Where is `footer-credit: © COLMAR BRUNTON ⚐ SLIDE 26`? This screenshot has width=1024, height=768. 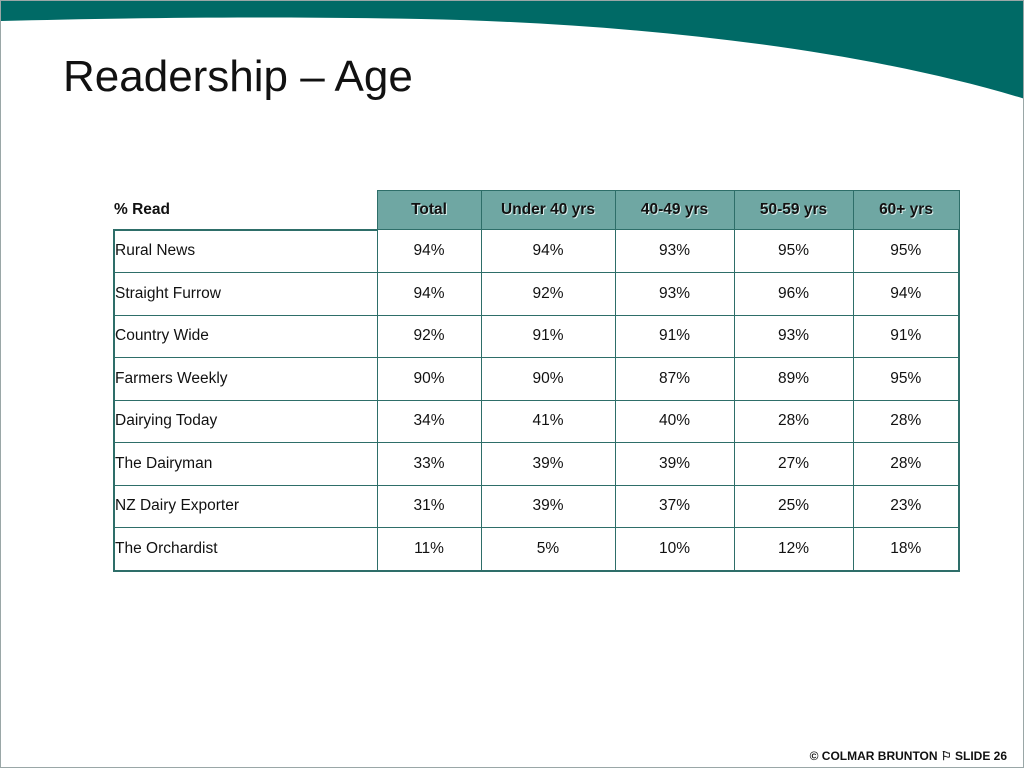 footer-credit: © COLMAR BRUNTON ⚐ SLIDE 26 is located at coordinates (908, 756).